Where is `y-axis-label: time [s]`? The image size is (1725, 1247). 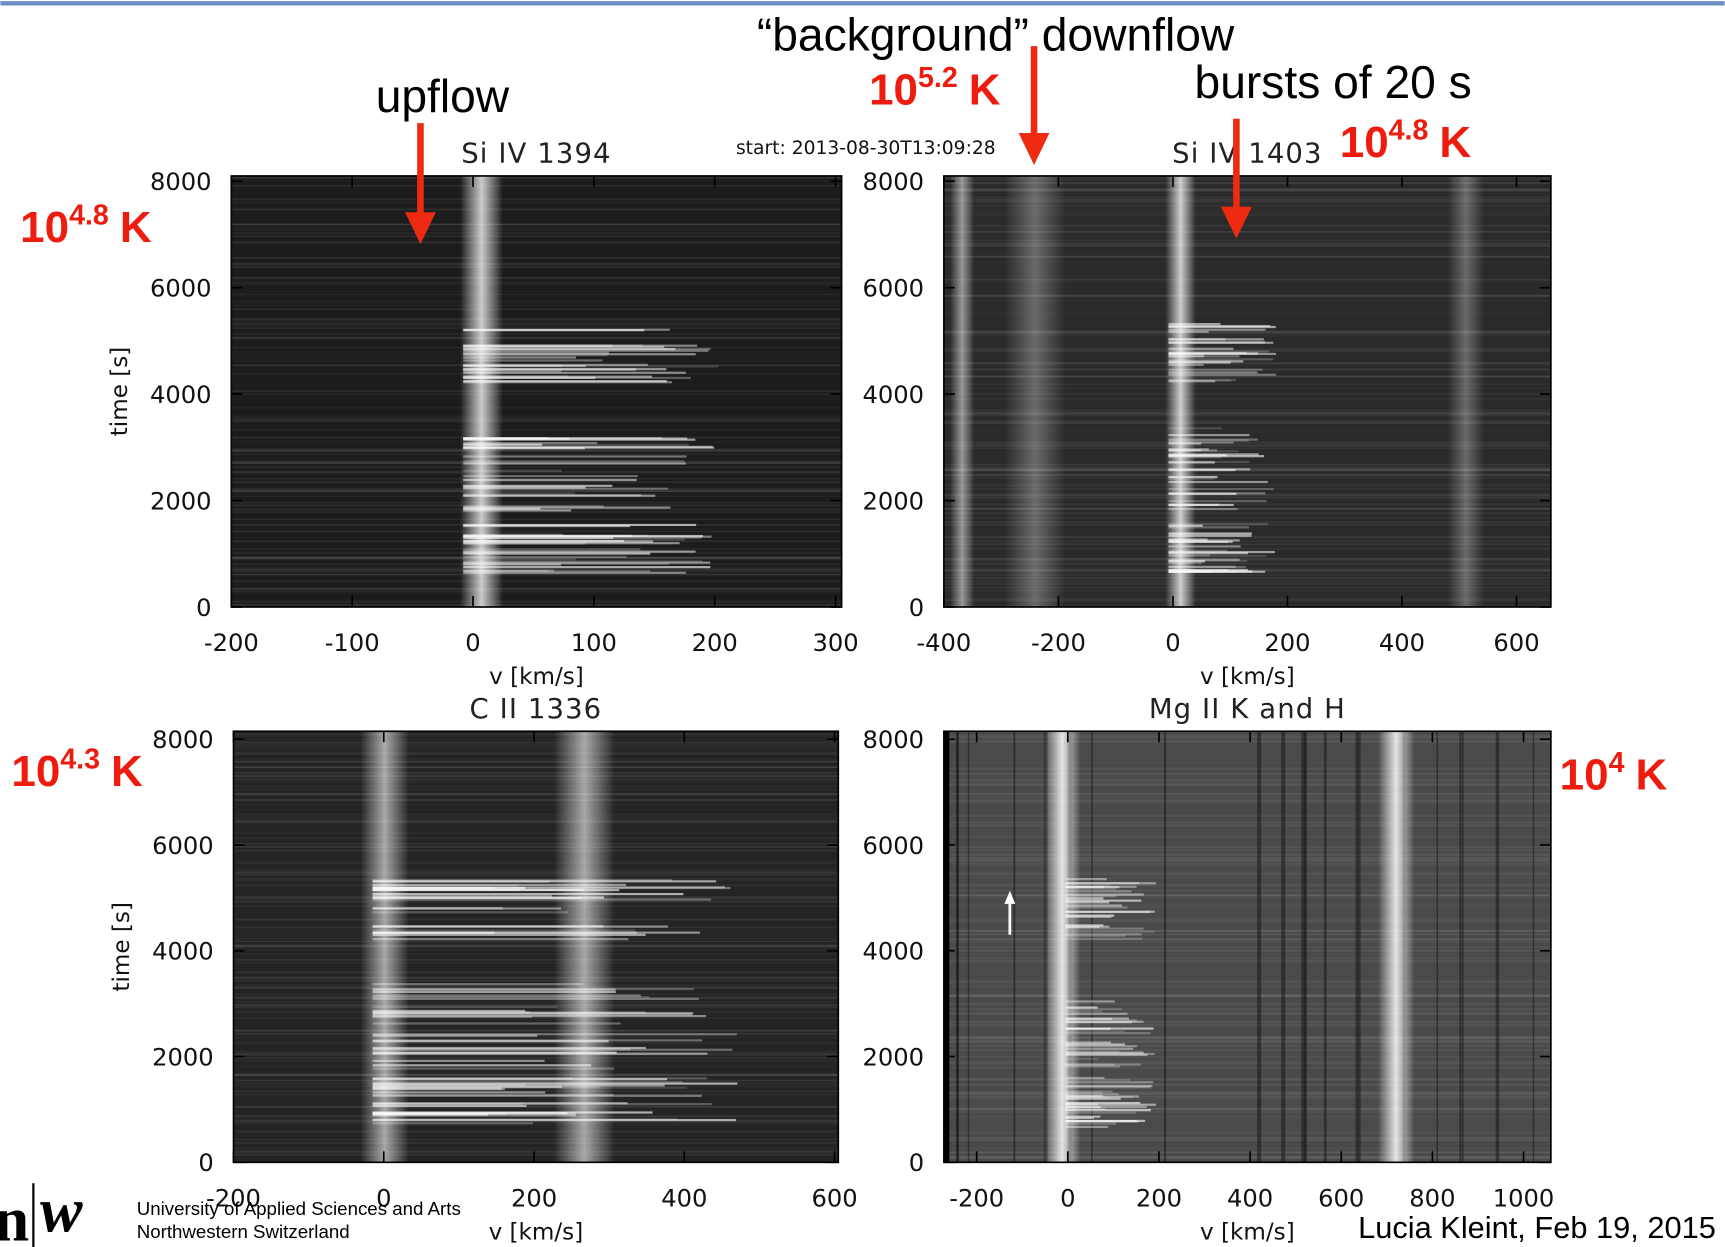 y-axis-label: time [s] is located at coordinates (120, 392).